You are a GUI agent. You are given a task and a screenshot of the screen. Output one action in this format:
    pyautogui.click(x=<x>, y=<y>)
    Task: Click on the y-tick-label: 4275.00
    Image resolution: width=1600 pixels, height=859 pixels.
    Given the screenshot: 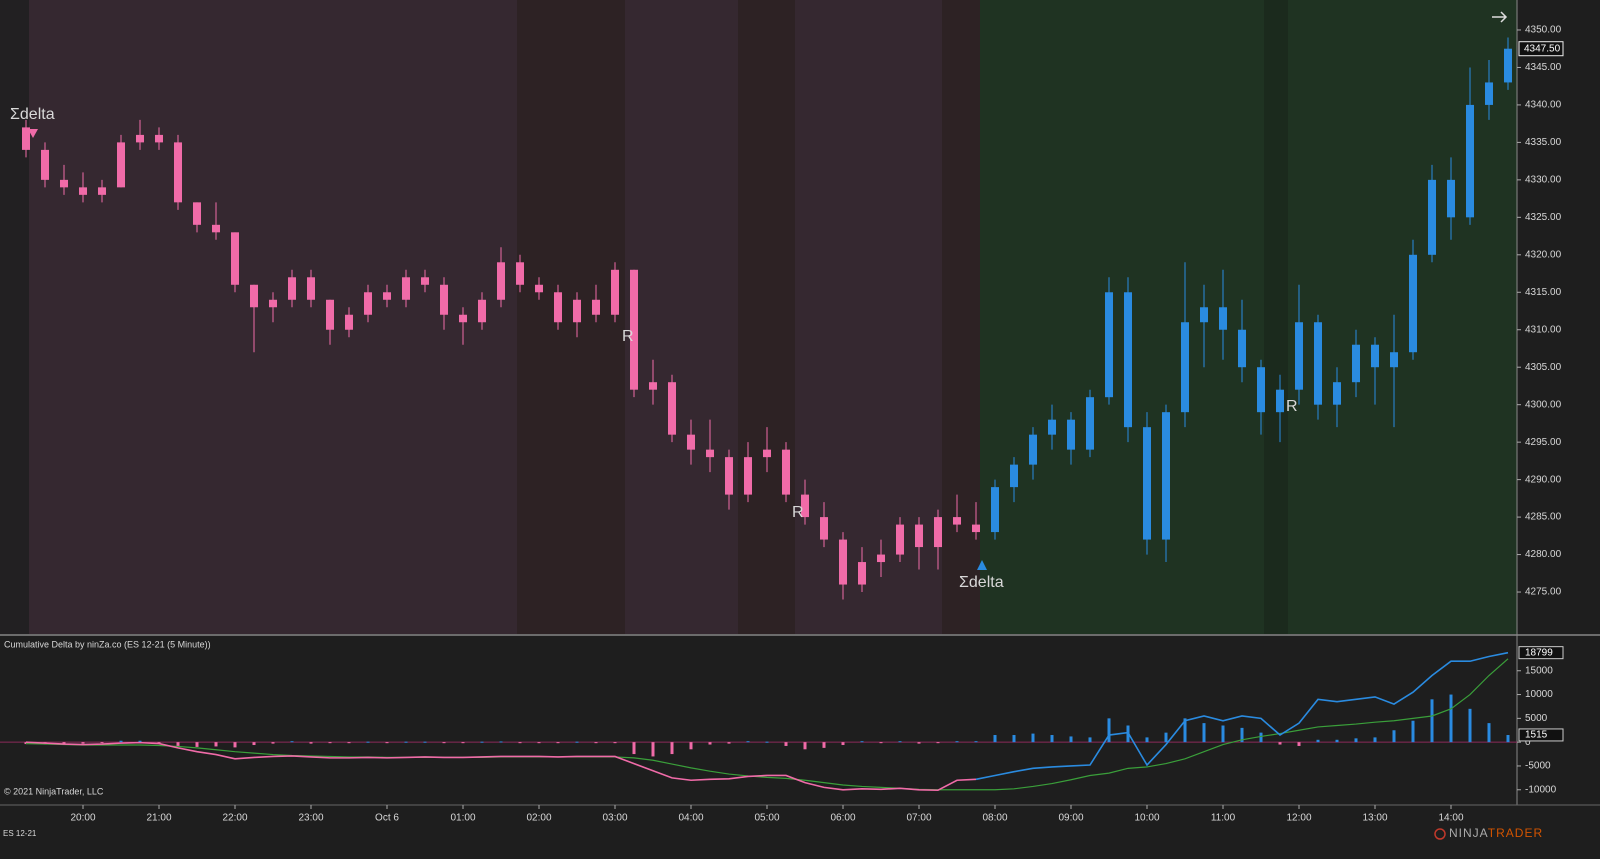 What is the action you would take?
    pyautogui.click(x=1543, y=592)
    